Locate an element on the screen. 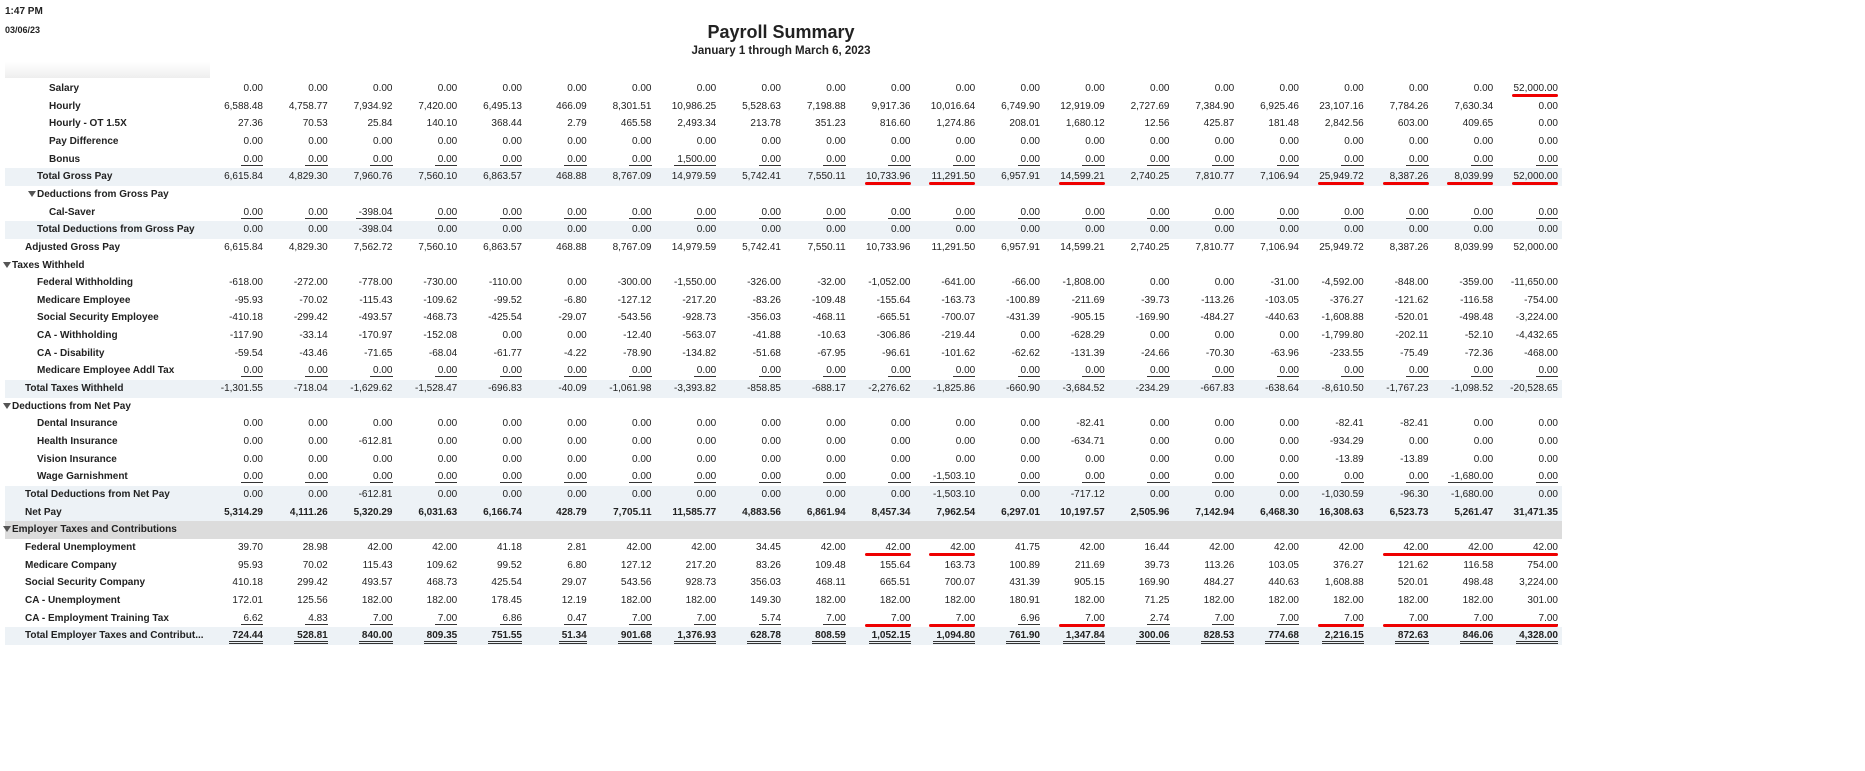 This screenshot has height=771, width=1865. amount: 901.68 is located at coordinates (634, 637).